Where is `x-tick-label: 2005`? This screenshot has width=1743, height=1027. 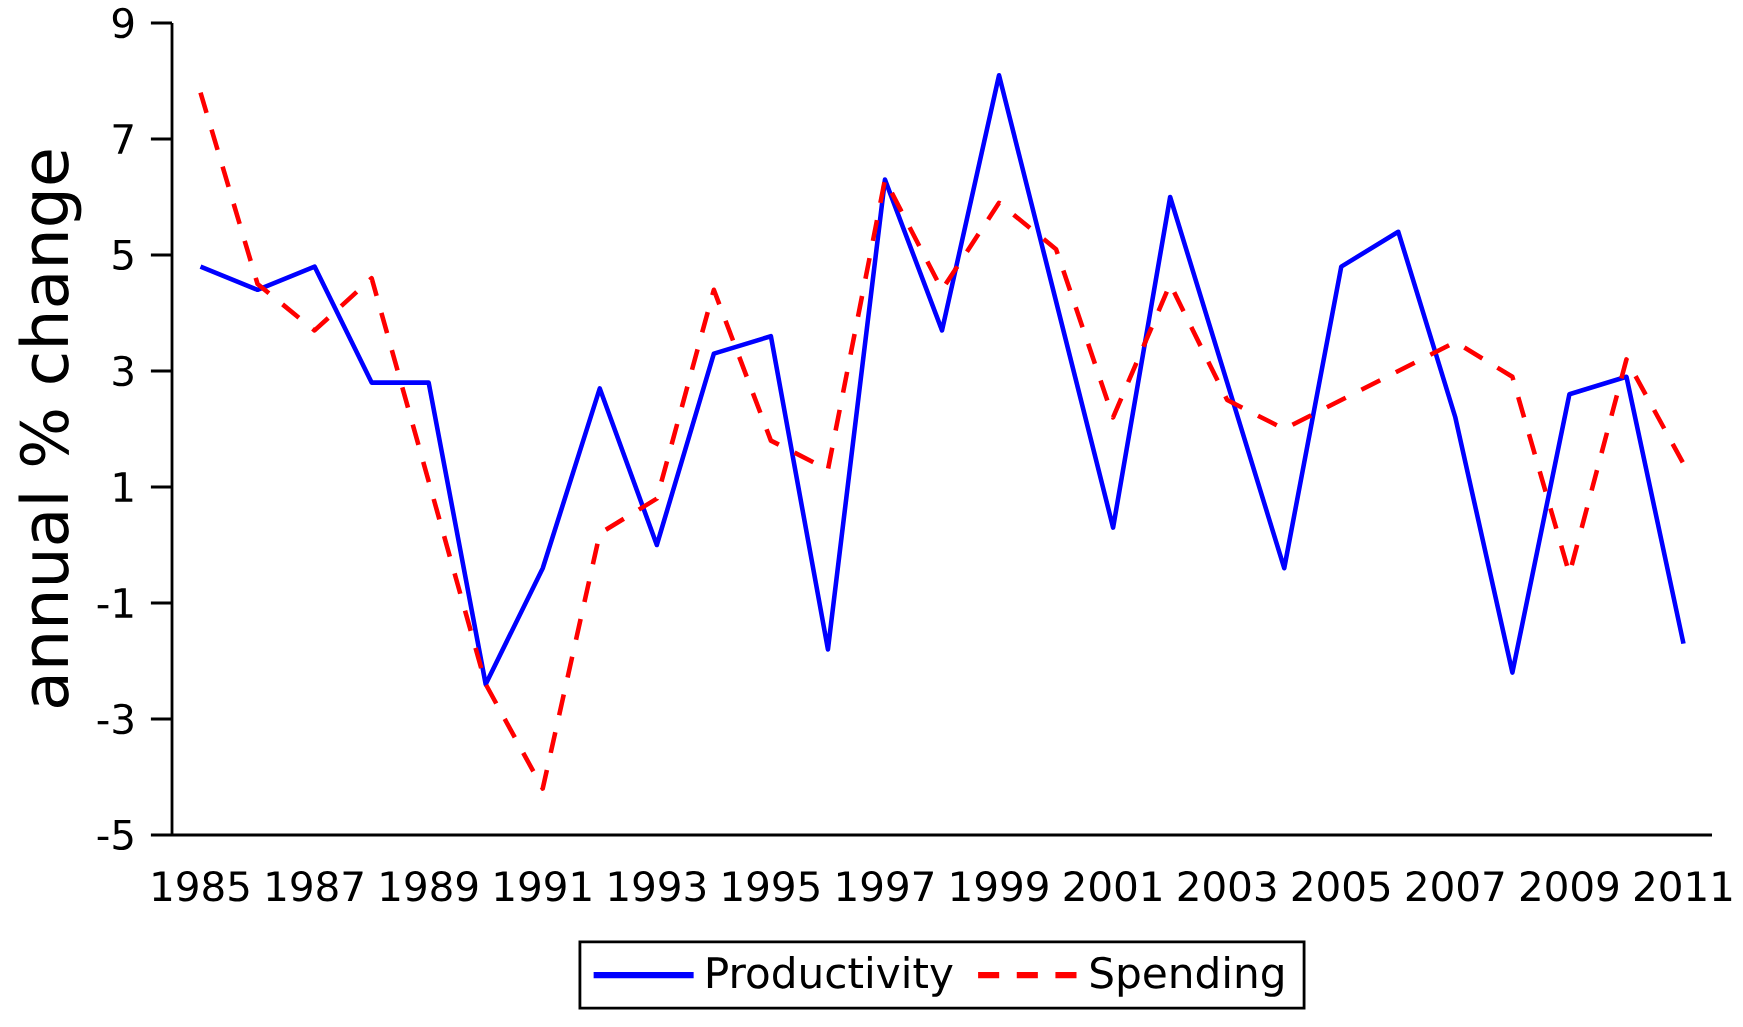 x-tick-label: 2005 is located at coordinates (1341, 886).